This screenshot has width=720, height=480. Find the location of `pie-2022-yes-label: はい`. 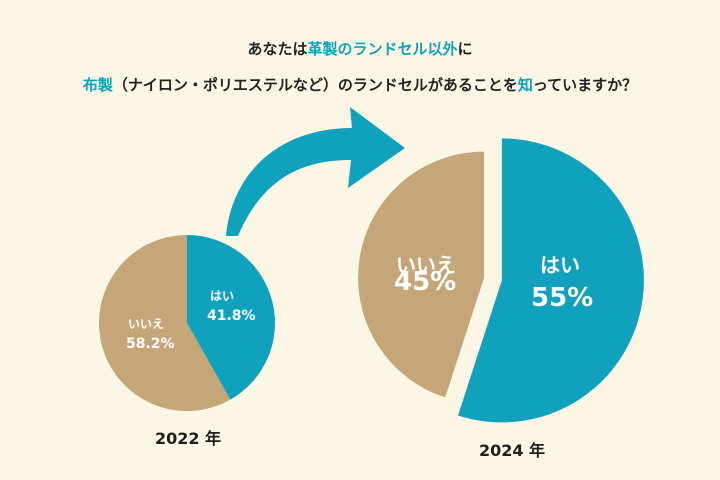

pie-2022-yes-label: はい is located at coordinates (222, 296).